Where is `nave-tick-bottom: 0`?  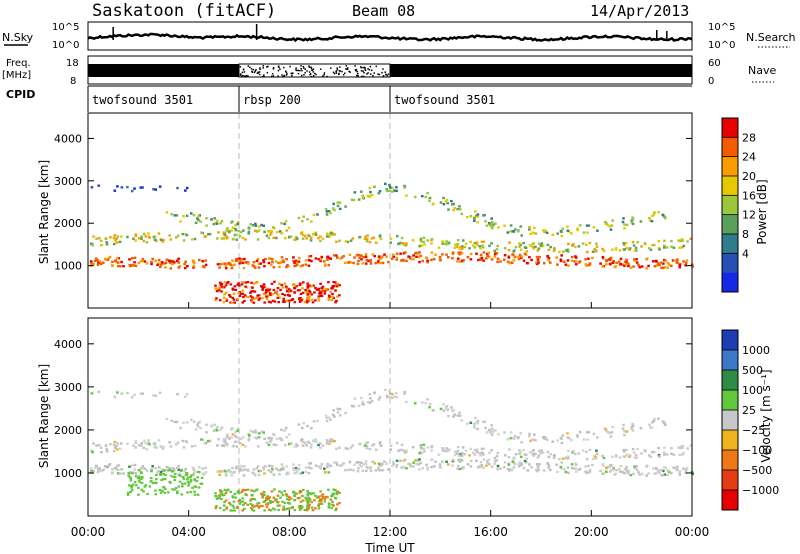 nave-tick-bottom: 0 is located at coordinates (711, 81).